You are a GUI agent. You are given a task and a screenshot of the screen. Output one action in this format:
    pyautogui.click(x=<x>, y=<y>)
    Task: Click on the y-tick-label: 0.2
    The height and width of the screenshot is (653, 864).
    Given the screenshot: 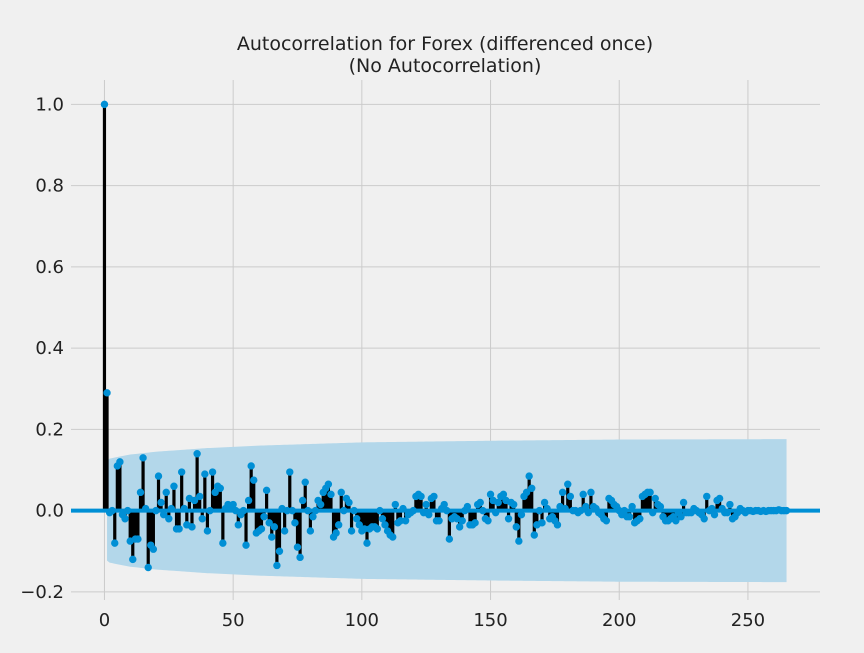 What is the action you would take?
    pyautogui.click(x=49, y=429)
    